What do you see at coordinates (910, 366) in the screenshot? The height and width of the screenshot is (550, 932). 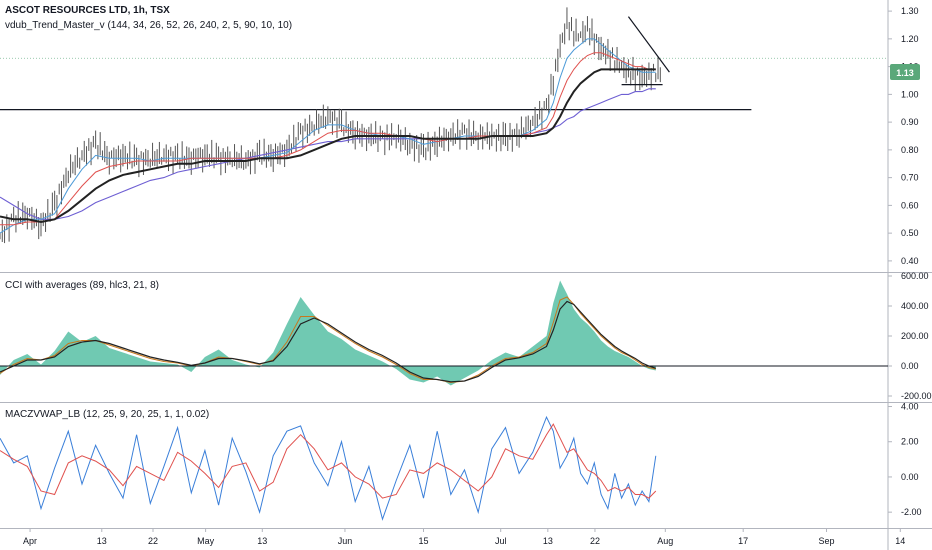 I see `cci-axis-tick-label: 0.00` at bounding box center [910, 366].